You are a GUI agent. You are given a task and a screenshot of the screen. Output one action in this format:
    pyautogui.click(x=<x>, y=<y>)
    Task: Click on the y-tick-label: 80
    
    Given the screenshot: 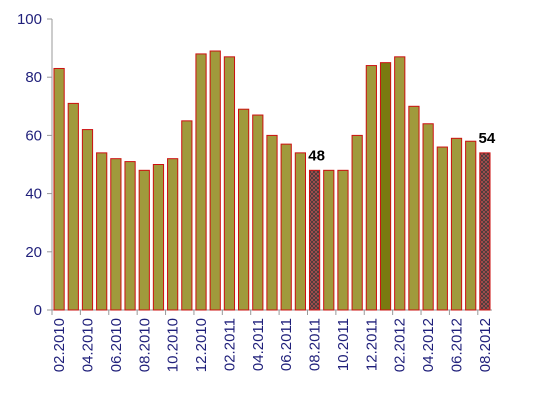 What is the action you would take?
    pyautogui.click(x=33, y=77)
    